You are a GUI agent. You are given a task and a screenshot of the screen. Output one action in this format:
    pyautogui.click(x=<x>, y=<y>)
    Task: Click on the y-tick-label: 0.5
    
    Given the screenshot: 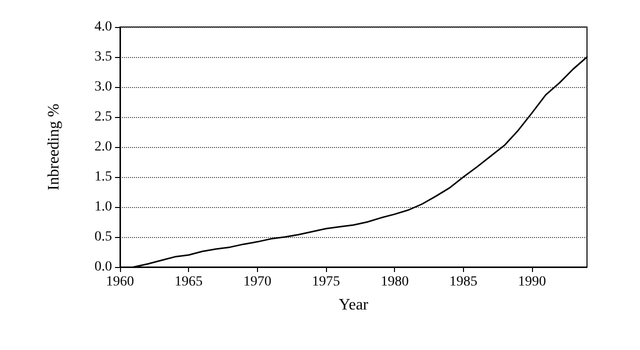 What is the action you would take?
    pyautogui.click(x=103, y=237)
    